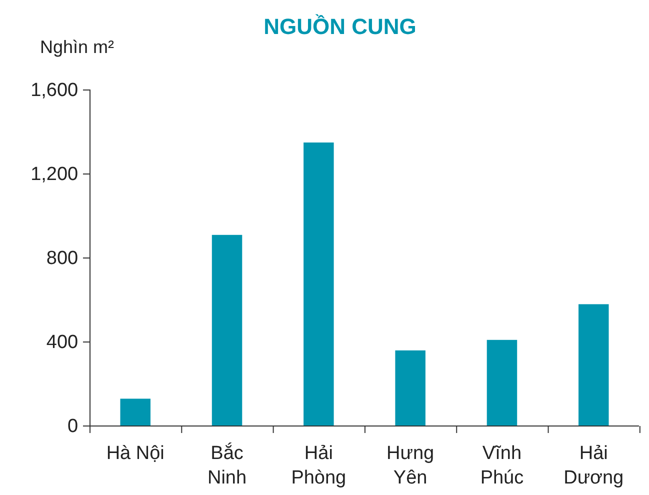 This screenshot has height=495, width=649. I want to click on y-tick-label: 800, so click(62, 259).